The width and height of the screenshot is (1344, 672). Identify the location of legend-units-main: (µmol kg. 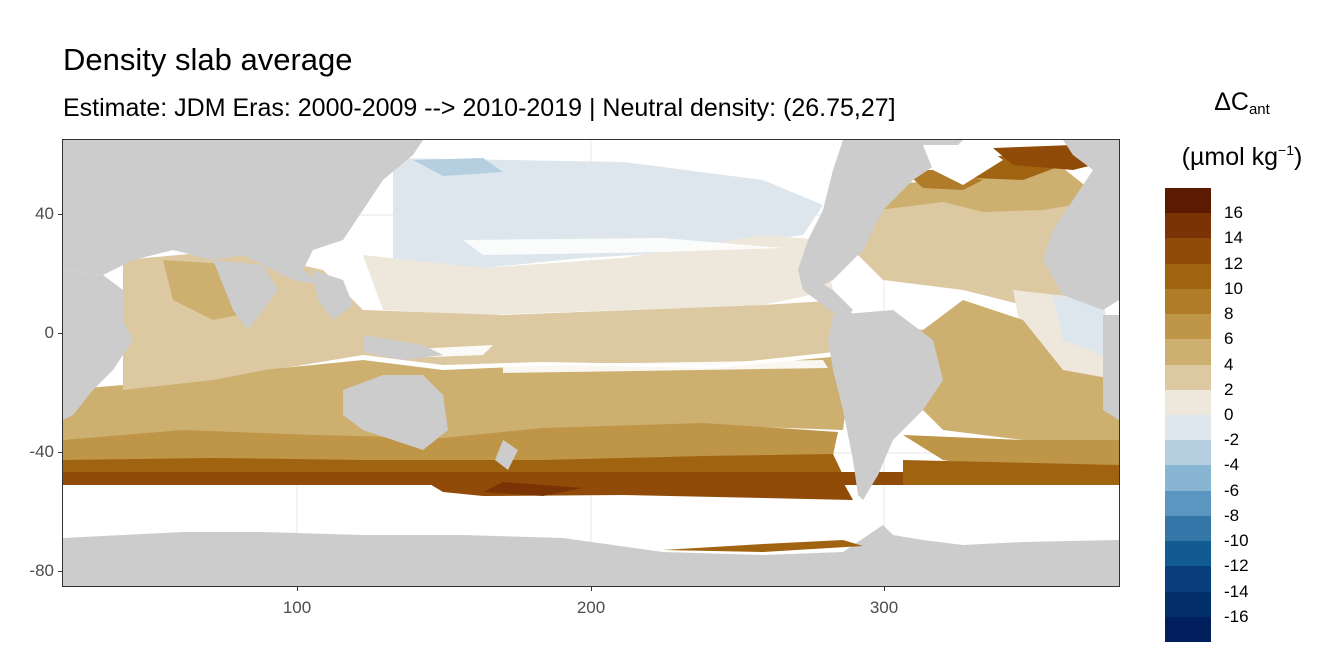
(1230, 157).